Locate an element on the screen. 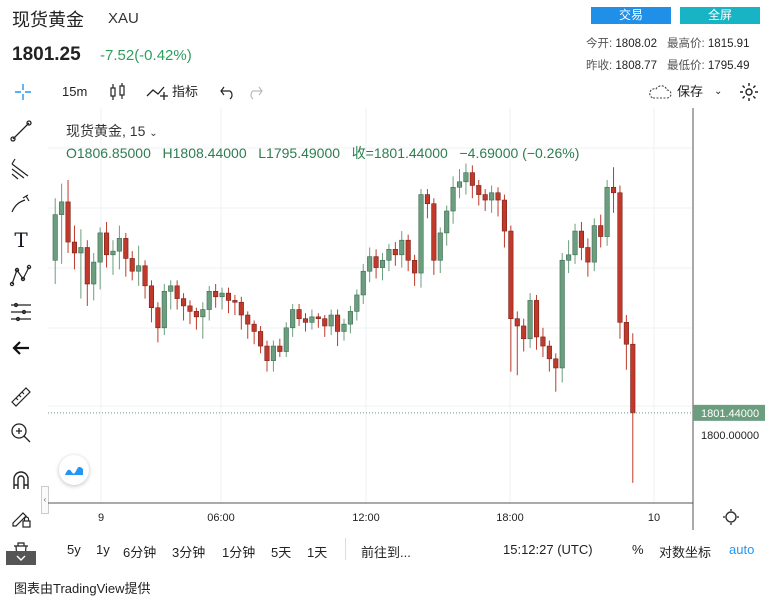 This screenshot has width=773, height=601. price-tick-label: 1800.00000 is located at coordinates (730, 436).